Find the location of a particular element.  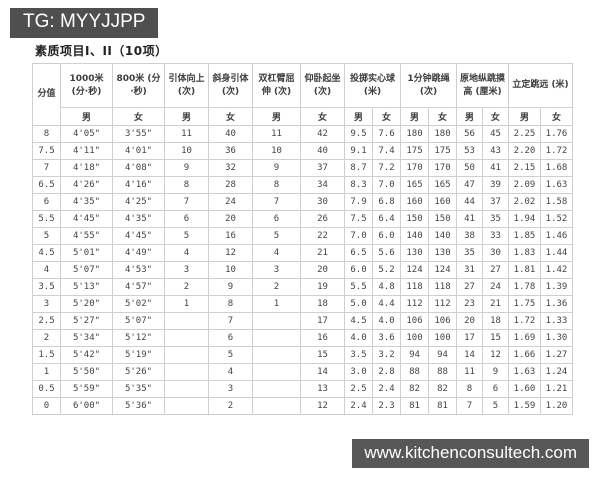

value-cell: 5 is located at coordinates (186, 236).